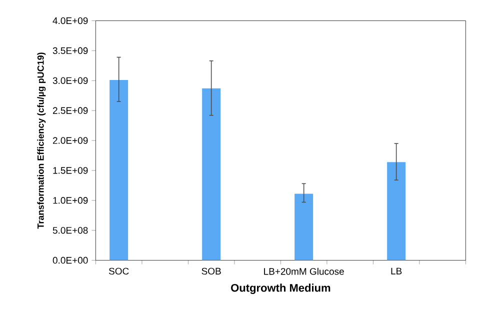 The image size is (500, 325). What do you see at coordinates (70, 110) in the screenshot?
I see `y-tick-label: 2.5E+09` at bounding box center [70, 110].